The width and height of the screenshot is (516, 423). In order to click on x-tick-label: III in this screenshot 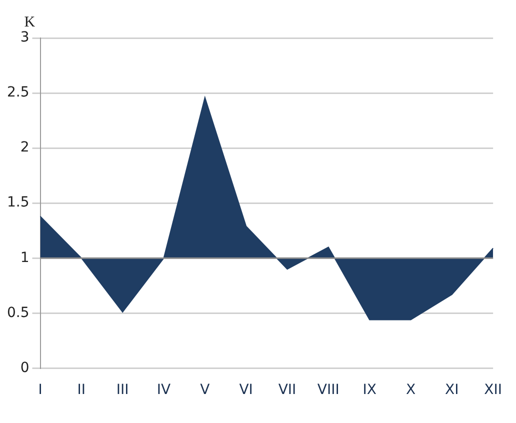, I will do `click(122, 390)`.